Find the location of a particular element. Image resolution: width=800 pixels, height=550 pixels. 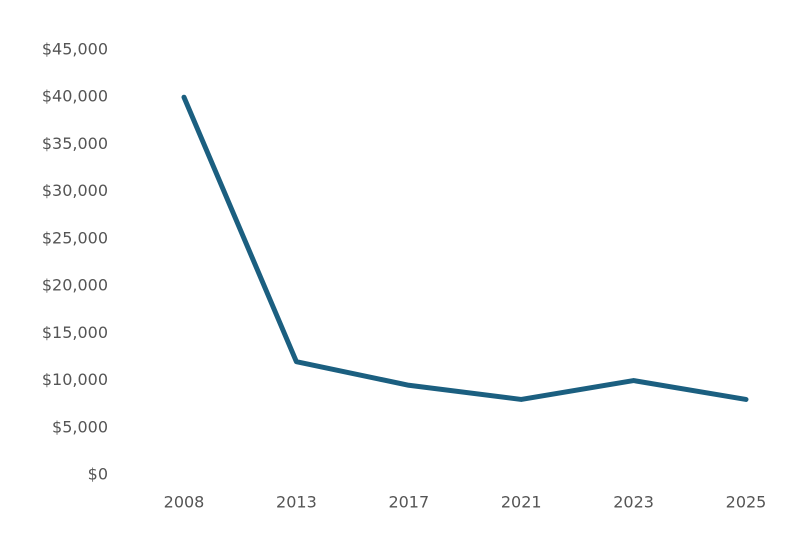

x-tick-label: 2021 is located at coordinates (521, 502).